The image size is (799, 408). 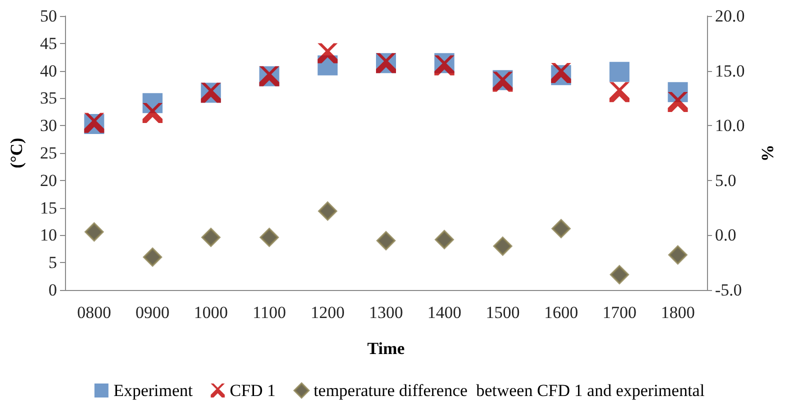 What do you see at coordinates (48, 126) in the screenshot?
I see `y-tick-label: 30` at bounding box center [48, 126].